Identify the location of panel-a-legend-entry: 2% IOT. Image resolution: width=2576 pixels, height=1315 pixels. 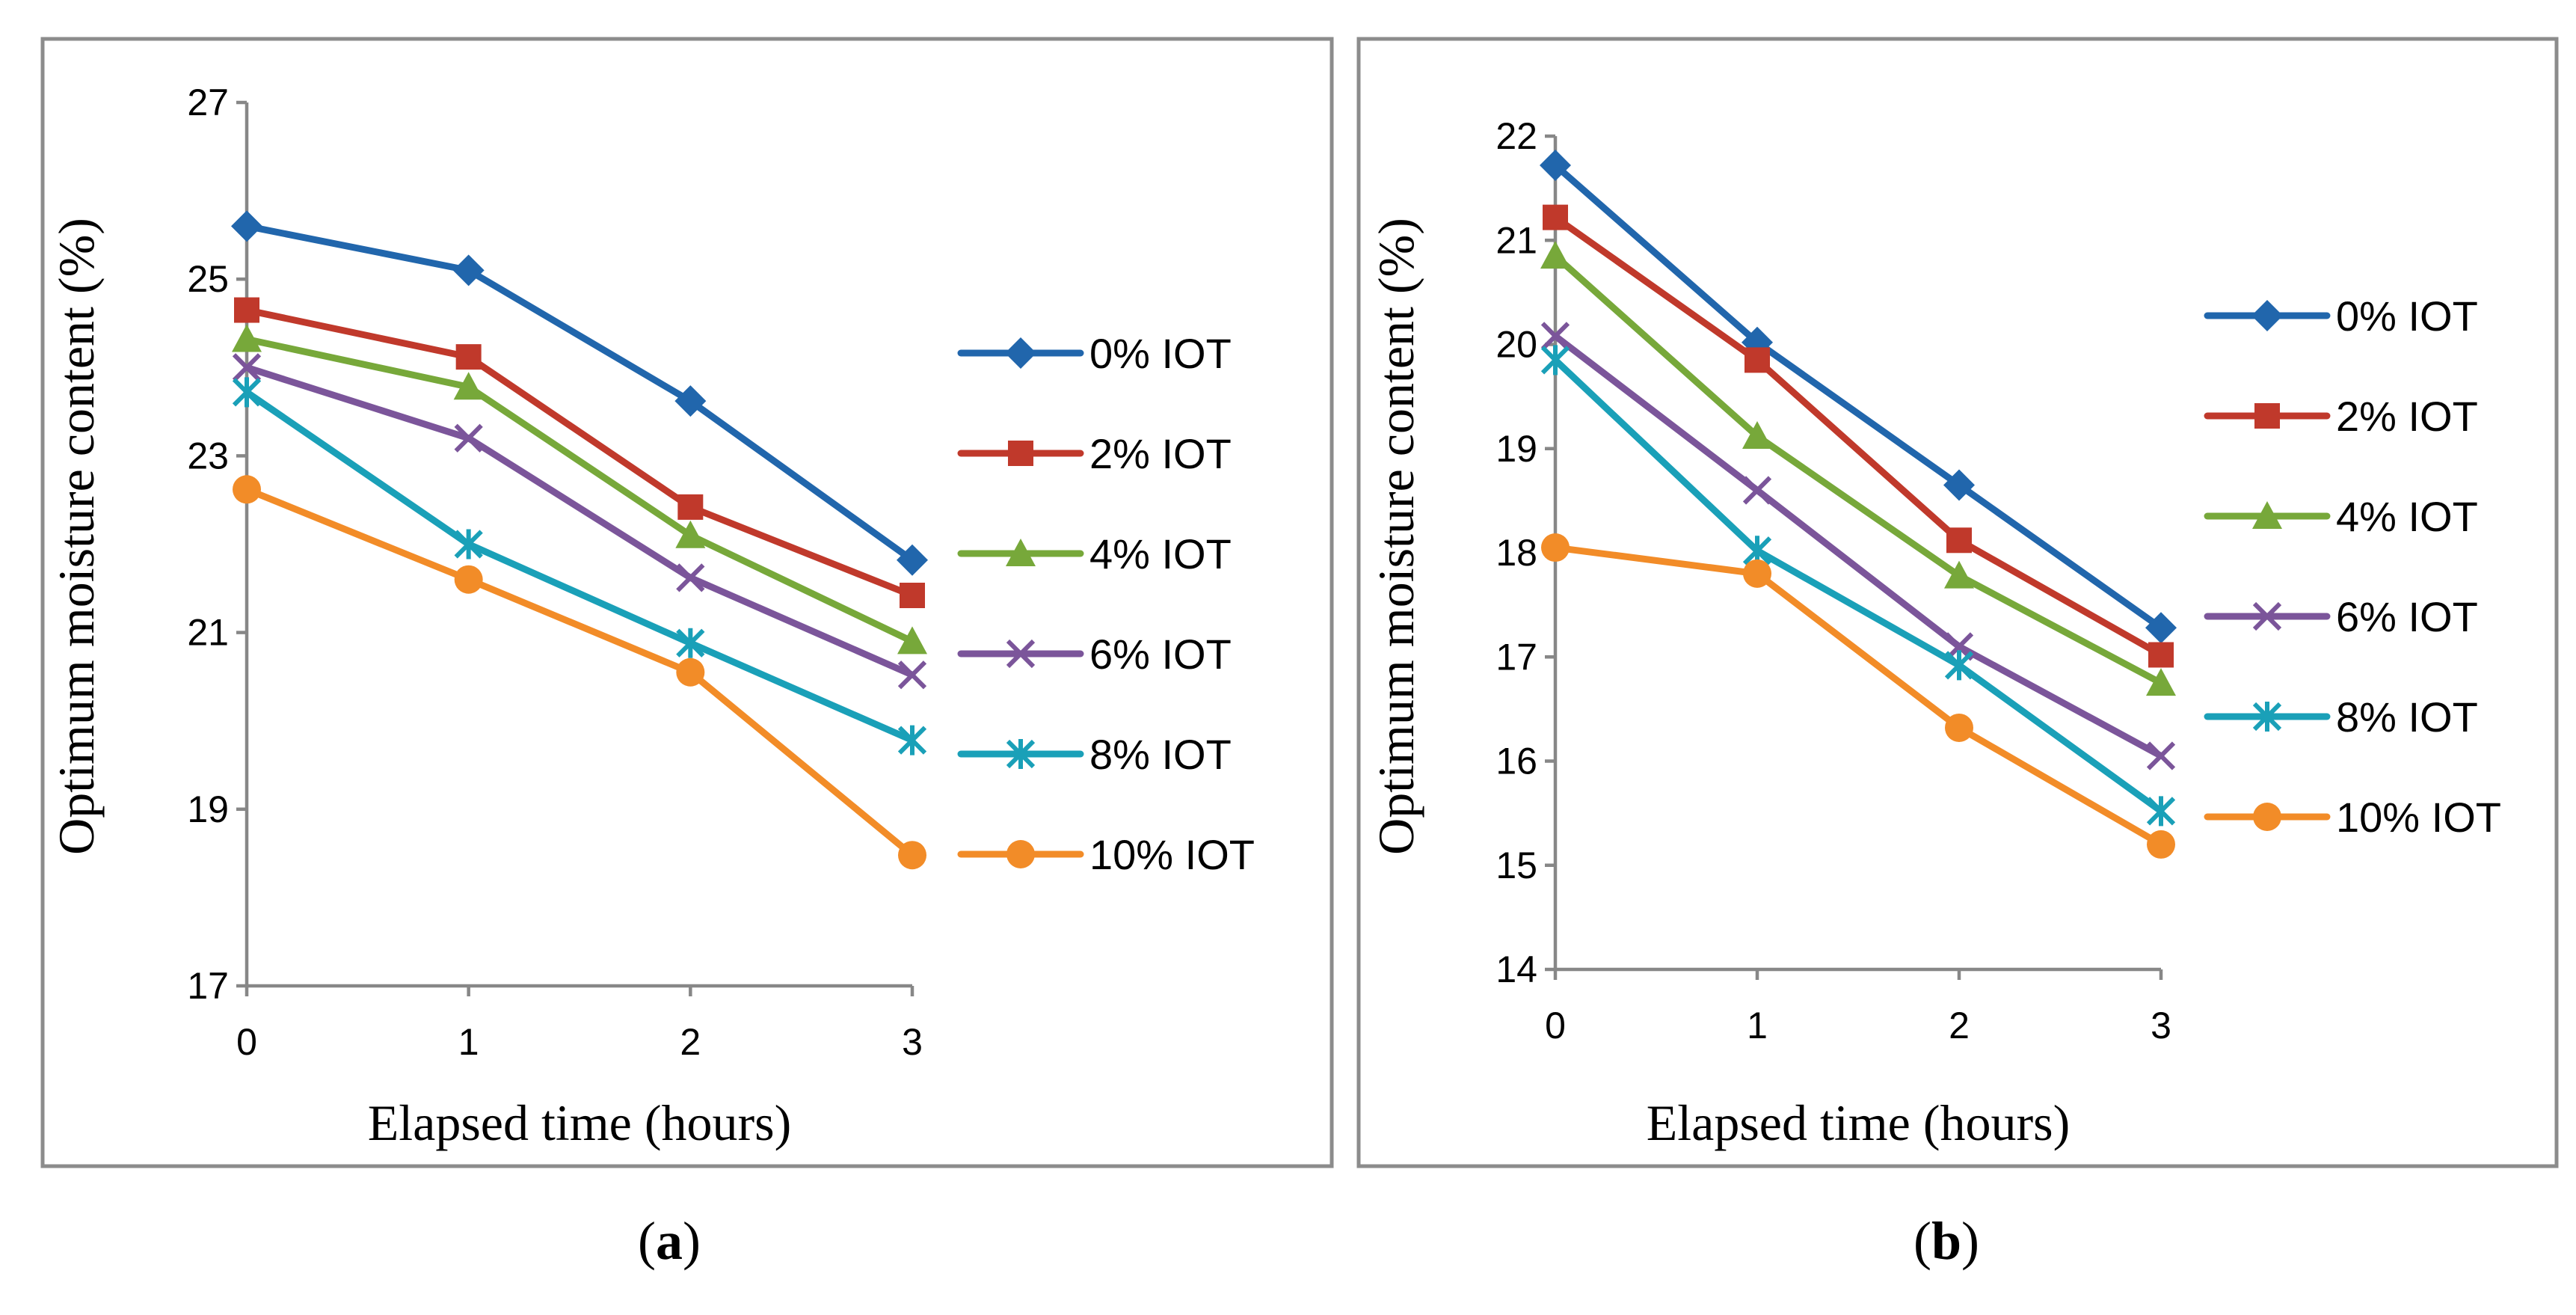
(1094, 453).